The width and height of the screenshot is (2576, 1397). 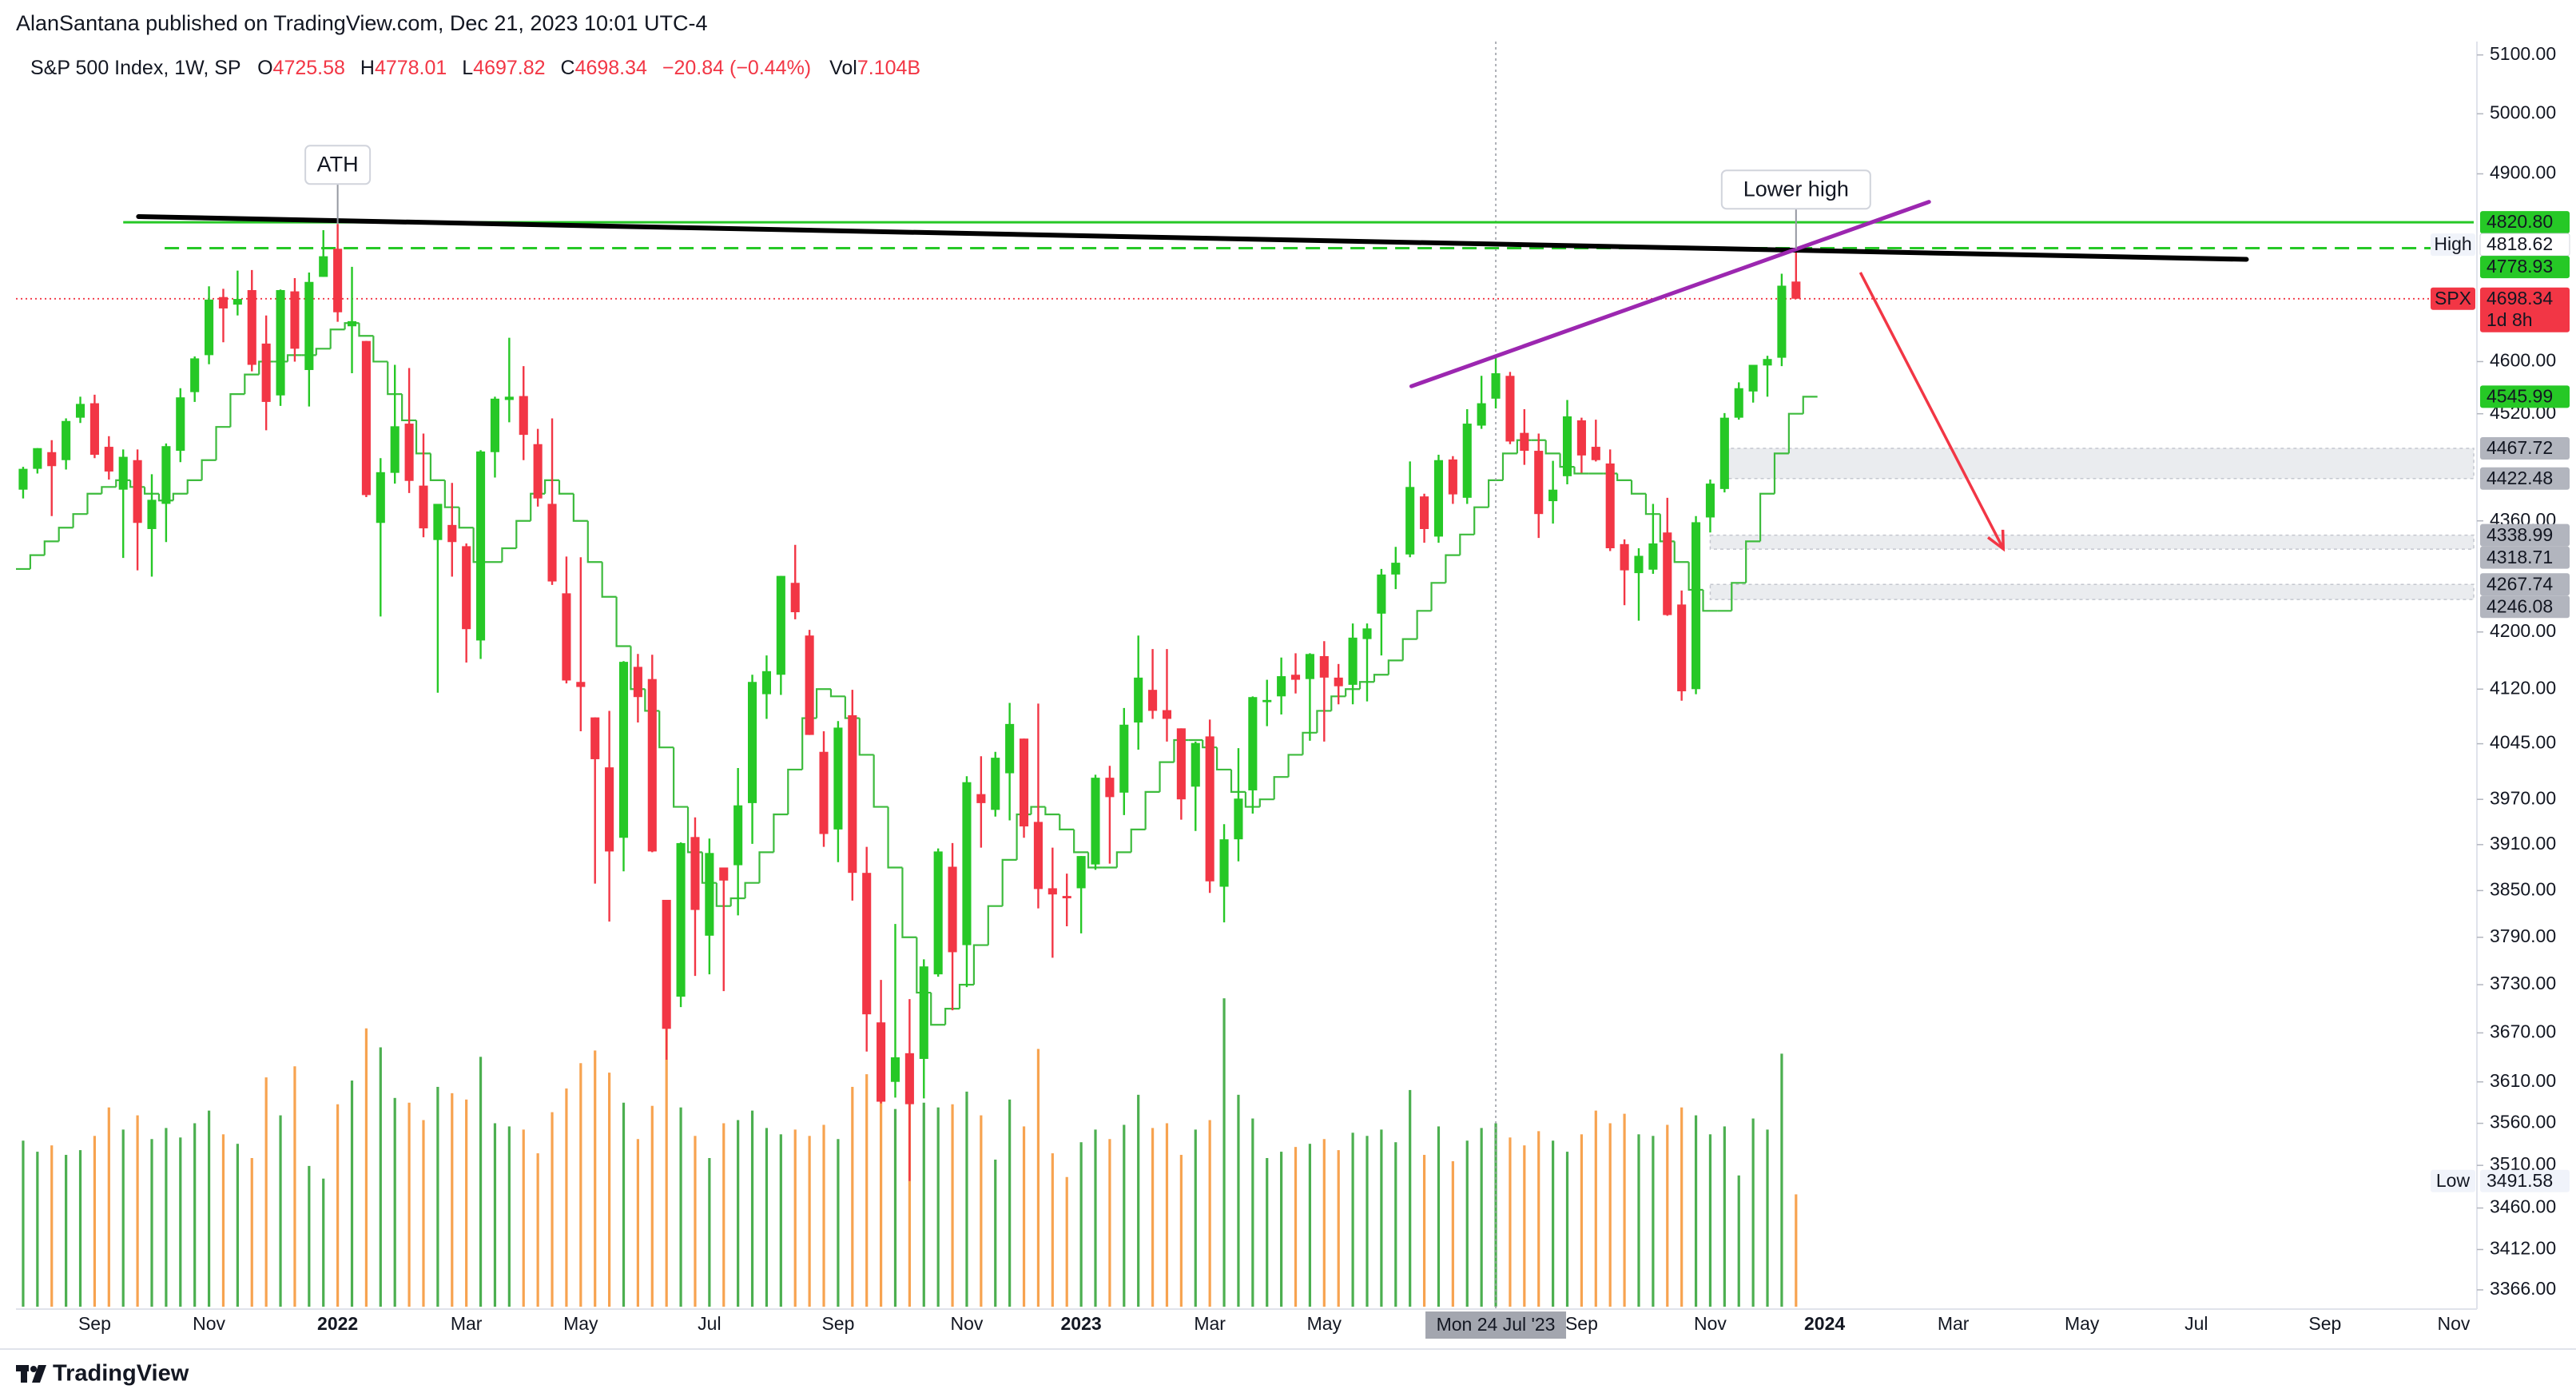 I want to click on price-tag-label: 4698.34, so click(x=2520, y=298).